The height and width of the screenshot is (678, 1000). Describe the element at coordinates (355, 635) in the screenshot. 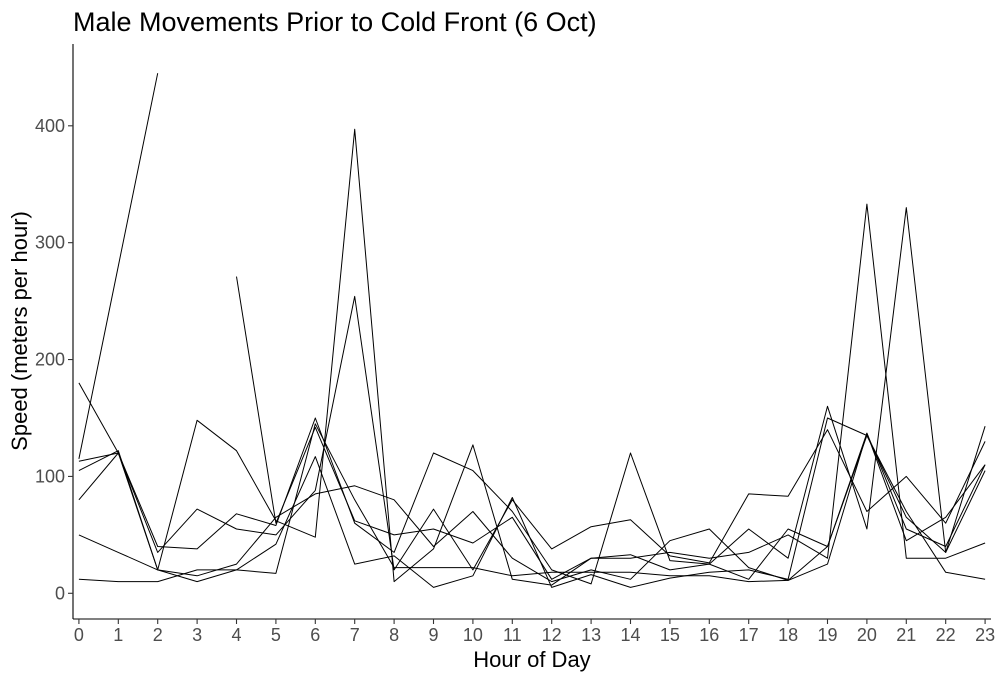

I see `x-tick-label: 7` at that location.